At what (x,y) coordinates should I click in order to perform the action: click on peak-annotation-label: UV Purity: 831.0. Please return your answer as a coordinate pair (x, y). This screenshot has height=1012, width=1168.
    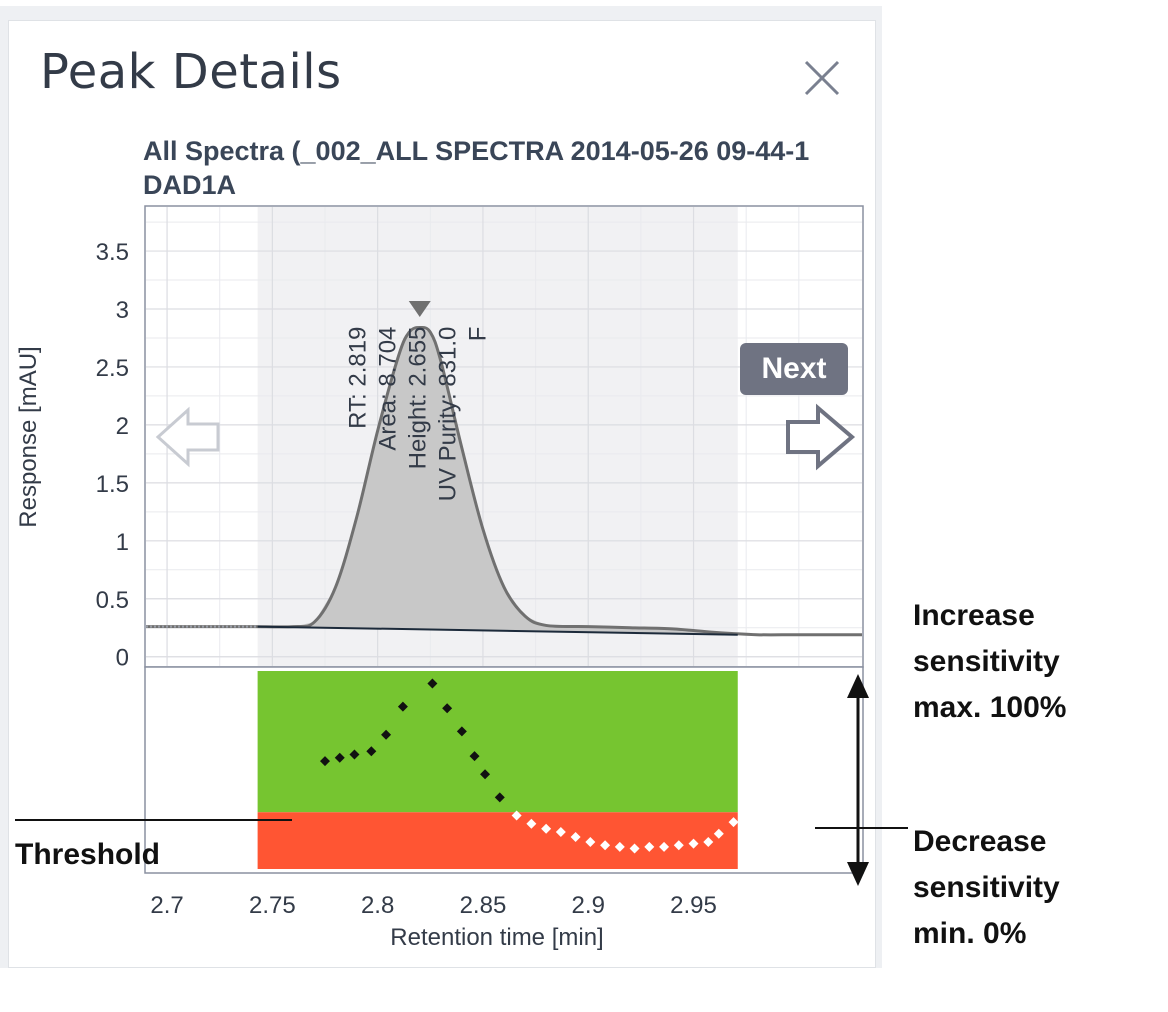
    Looking at the image, I should click on (448, 414).